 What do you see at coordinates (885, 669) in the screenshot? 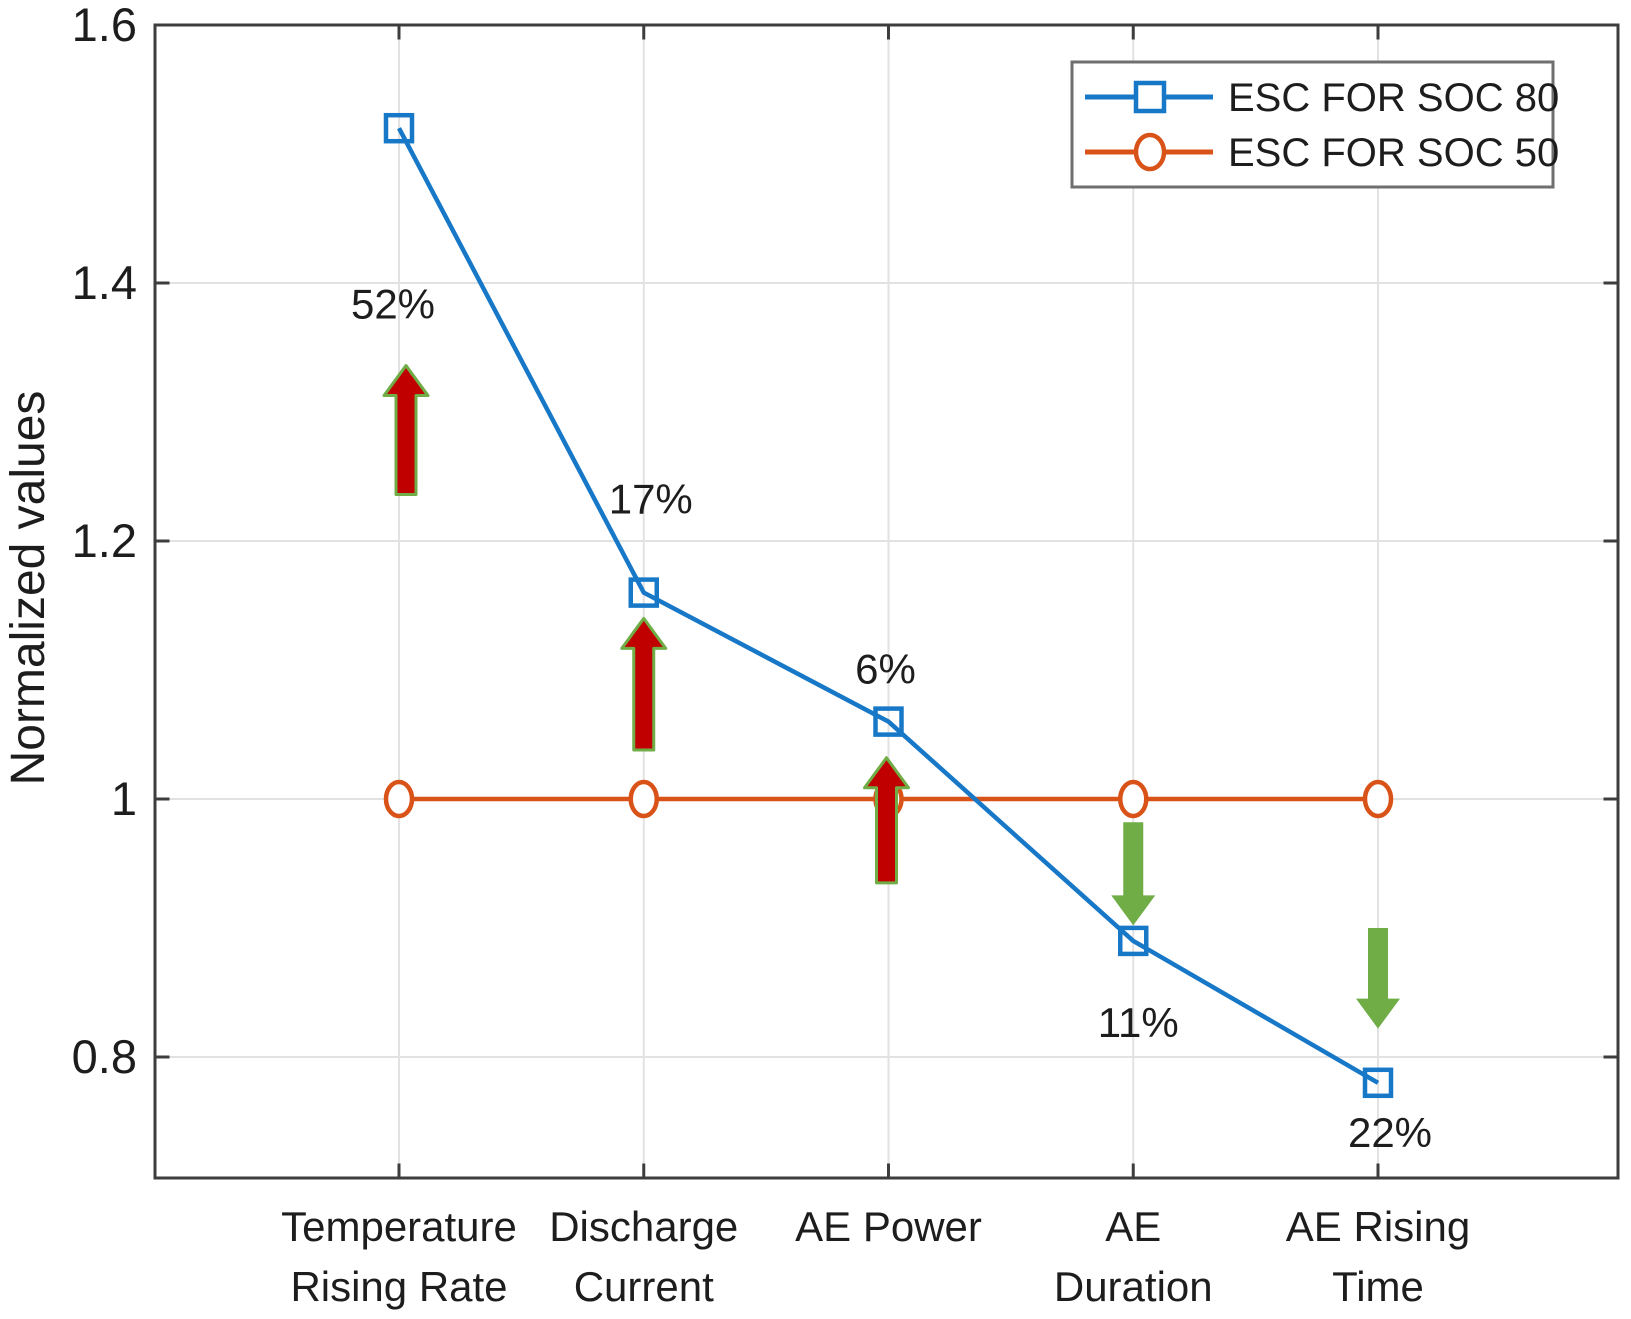
I see `percent-label: 6%` at bounding box center [885, 669].